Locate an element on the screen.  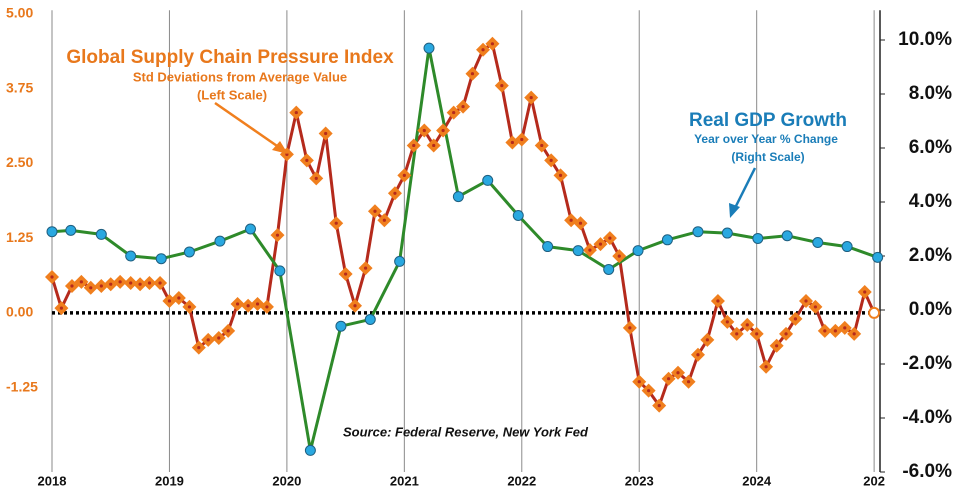
x-tick-label: 202 is located at coordinates (874, 480).